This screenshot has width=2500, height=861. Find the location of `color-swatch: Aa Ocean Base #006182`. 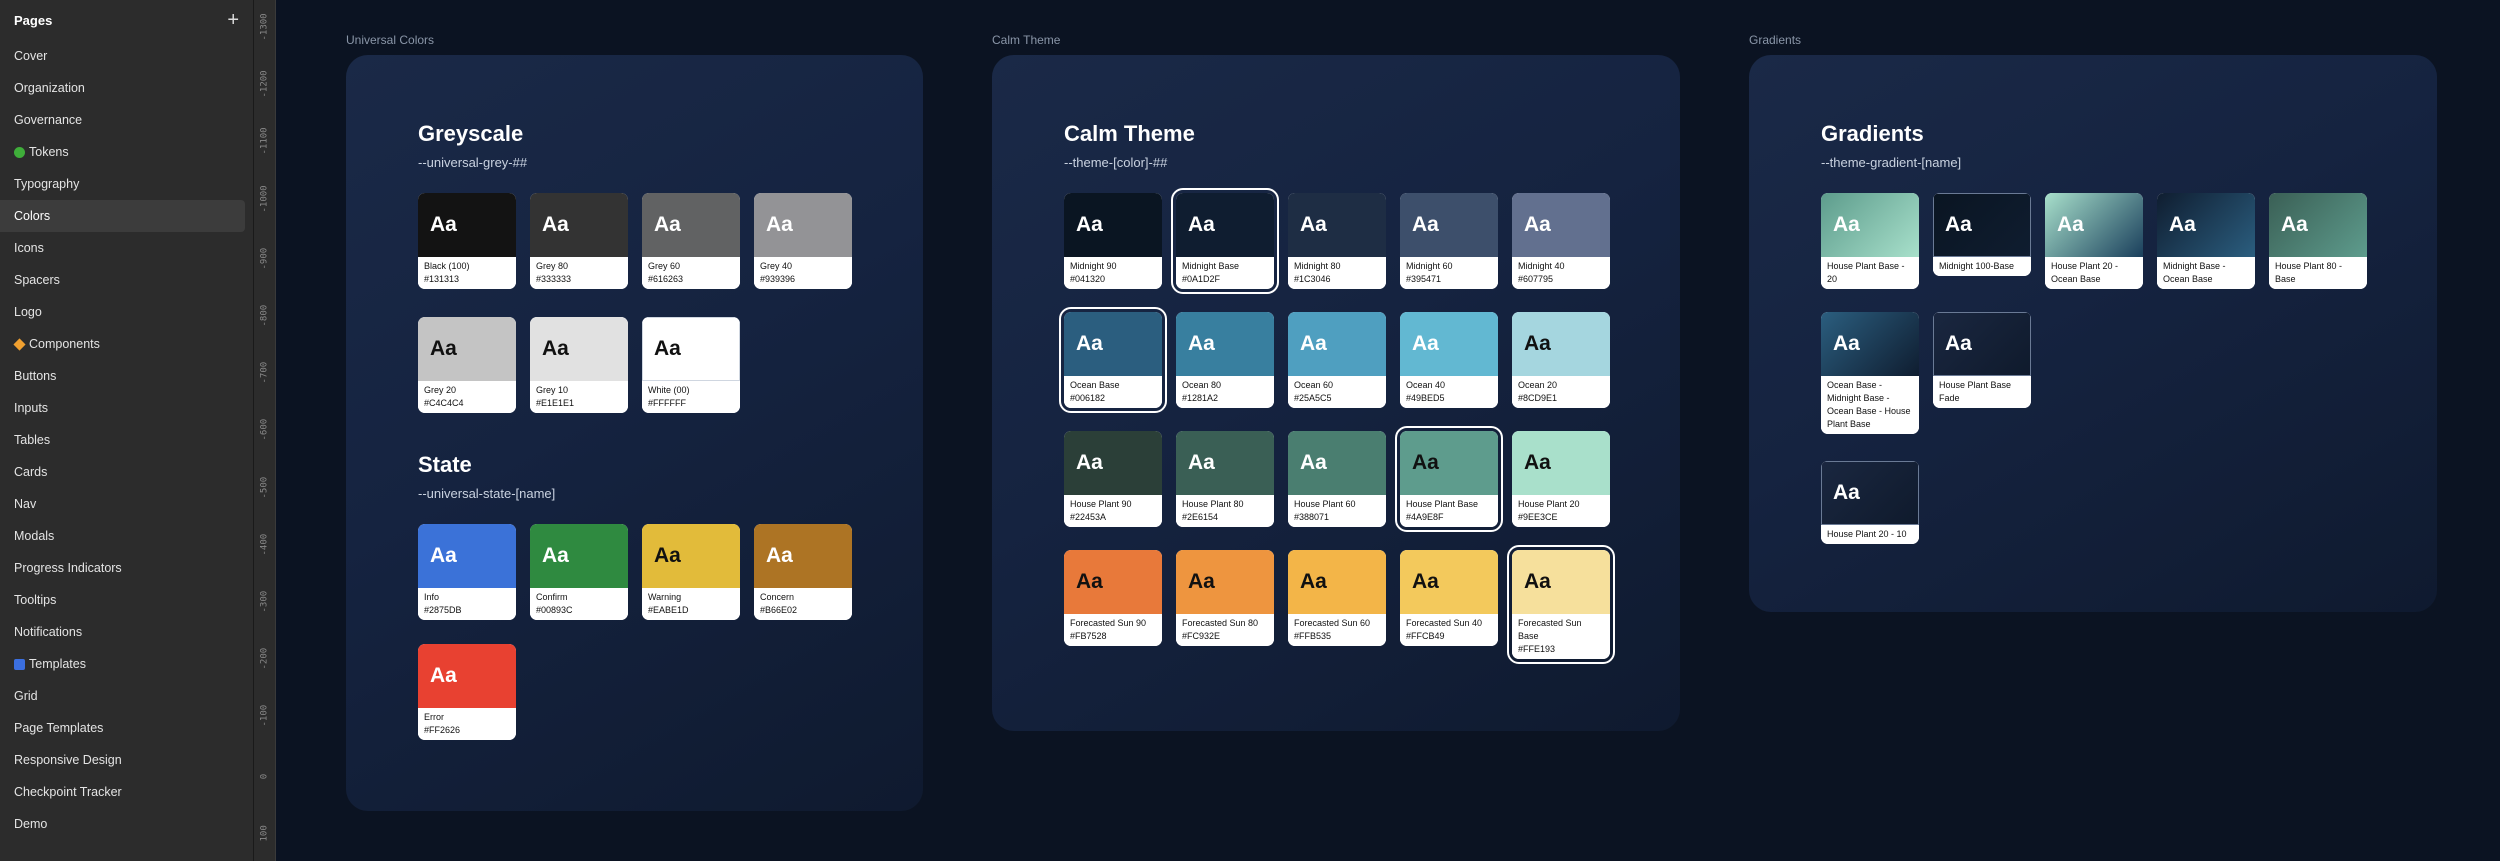

color-swatch: Aa Ocean Base #006182 is located at coordinates (1113, 360).